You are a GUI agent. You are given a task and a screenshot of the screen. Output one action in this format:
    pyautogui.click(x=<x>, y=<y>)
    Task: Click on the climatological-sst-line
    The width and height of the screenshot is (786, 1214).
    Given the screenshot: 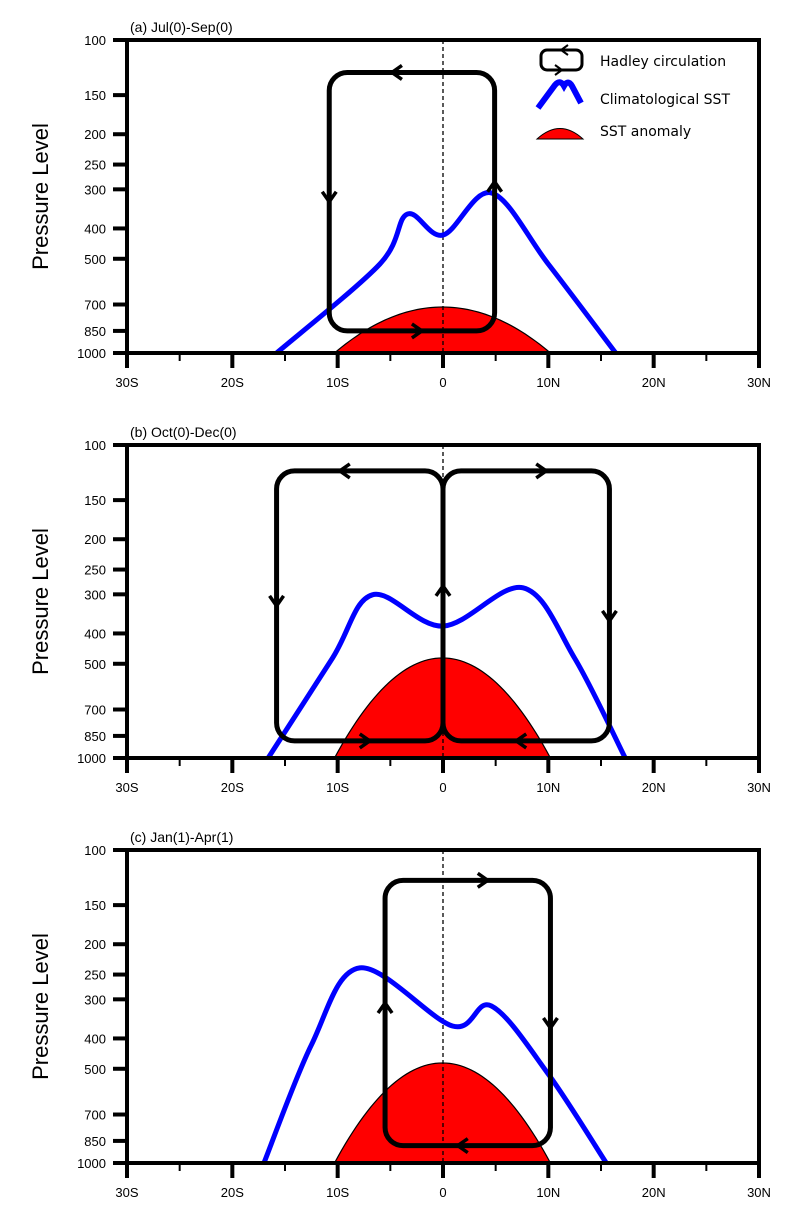 What is the action you would take?
    pyautogui.click(x=446, y=272)
    